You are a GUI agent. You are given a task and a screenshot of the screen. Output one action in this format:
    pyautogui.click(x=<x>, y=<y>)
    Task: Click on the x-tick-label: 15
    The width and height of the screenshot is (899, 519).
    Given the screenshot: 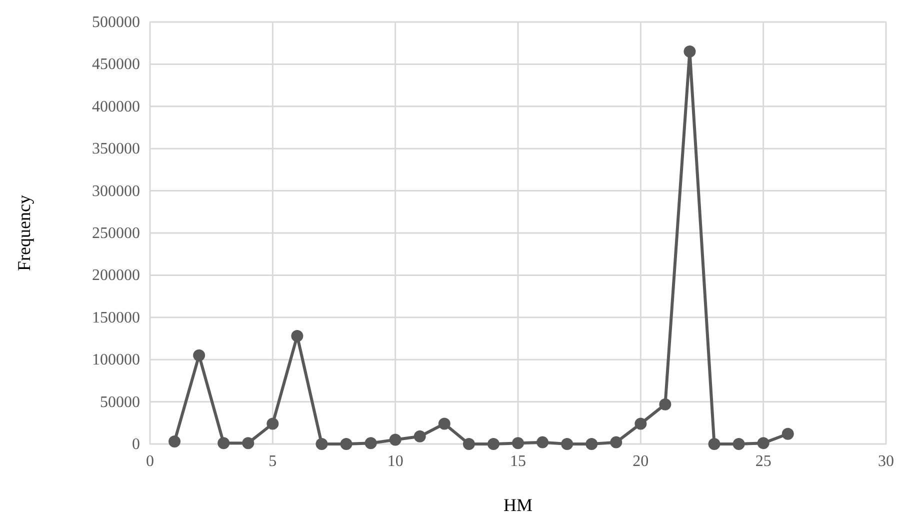 What is the action you would take?
    pyautogui.click(x=518, y=461)
    